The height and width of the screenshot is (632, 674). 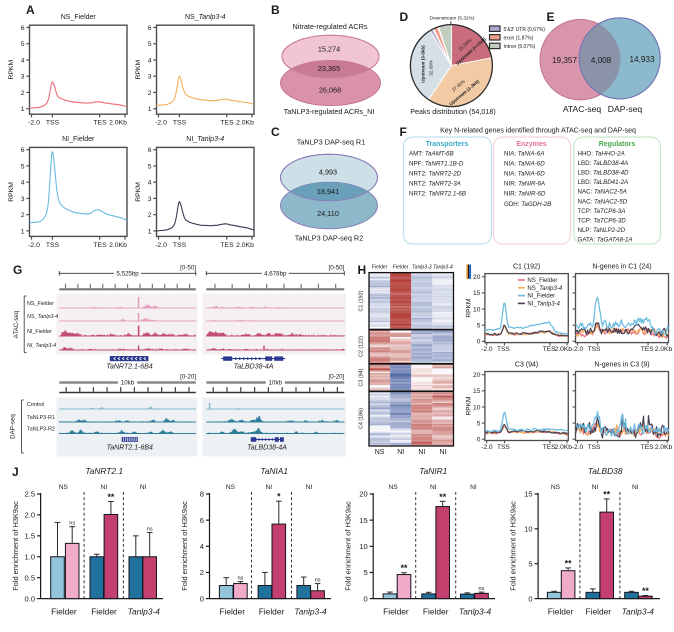 I want to click on svg-text: Nitrate-regulated ACRs, so click(x=329, y=26).